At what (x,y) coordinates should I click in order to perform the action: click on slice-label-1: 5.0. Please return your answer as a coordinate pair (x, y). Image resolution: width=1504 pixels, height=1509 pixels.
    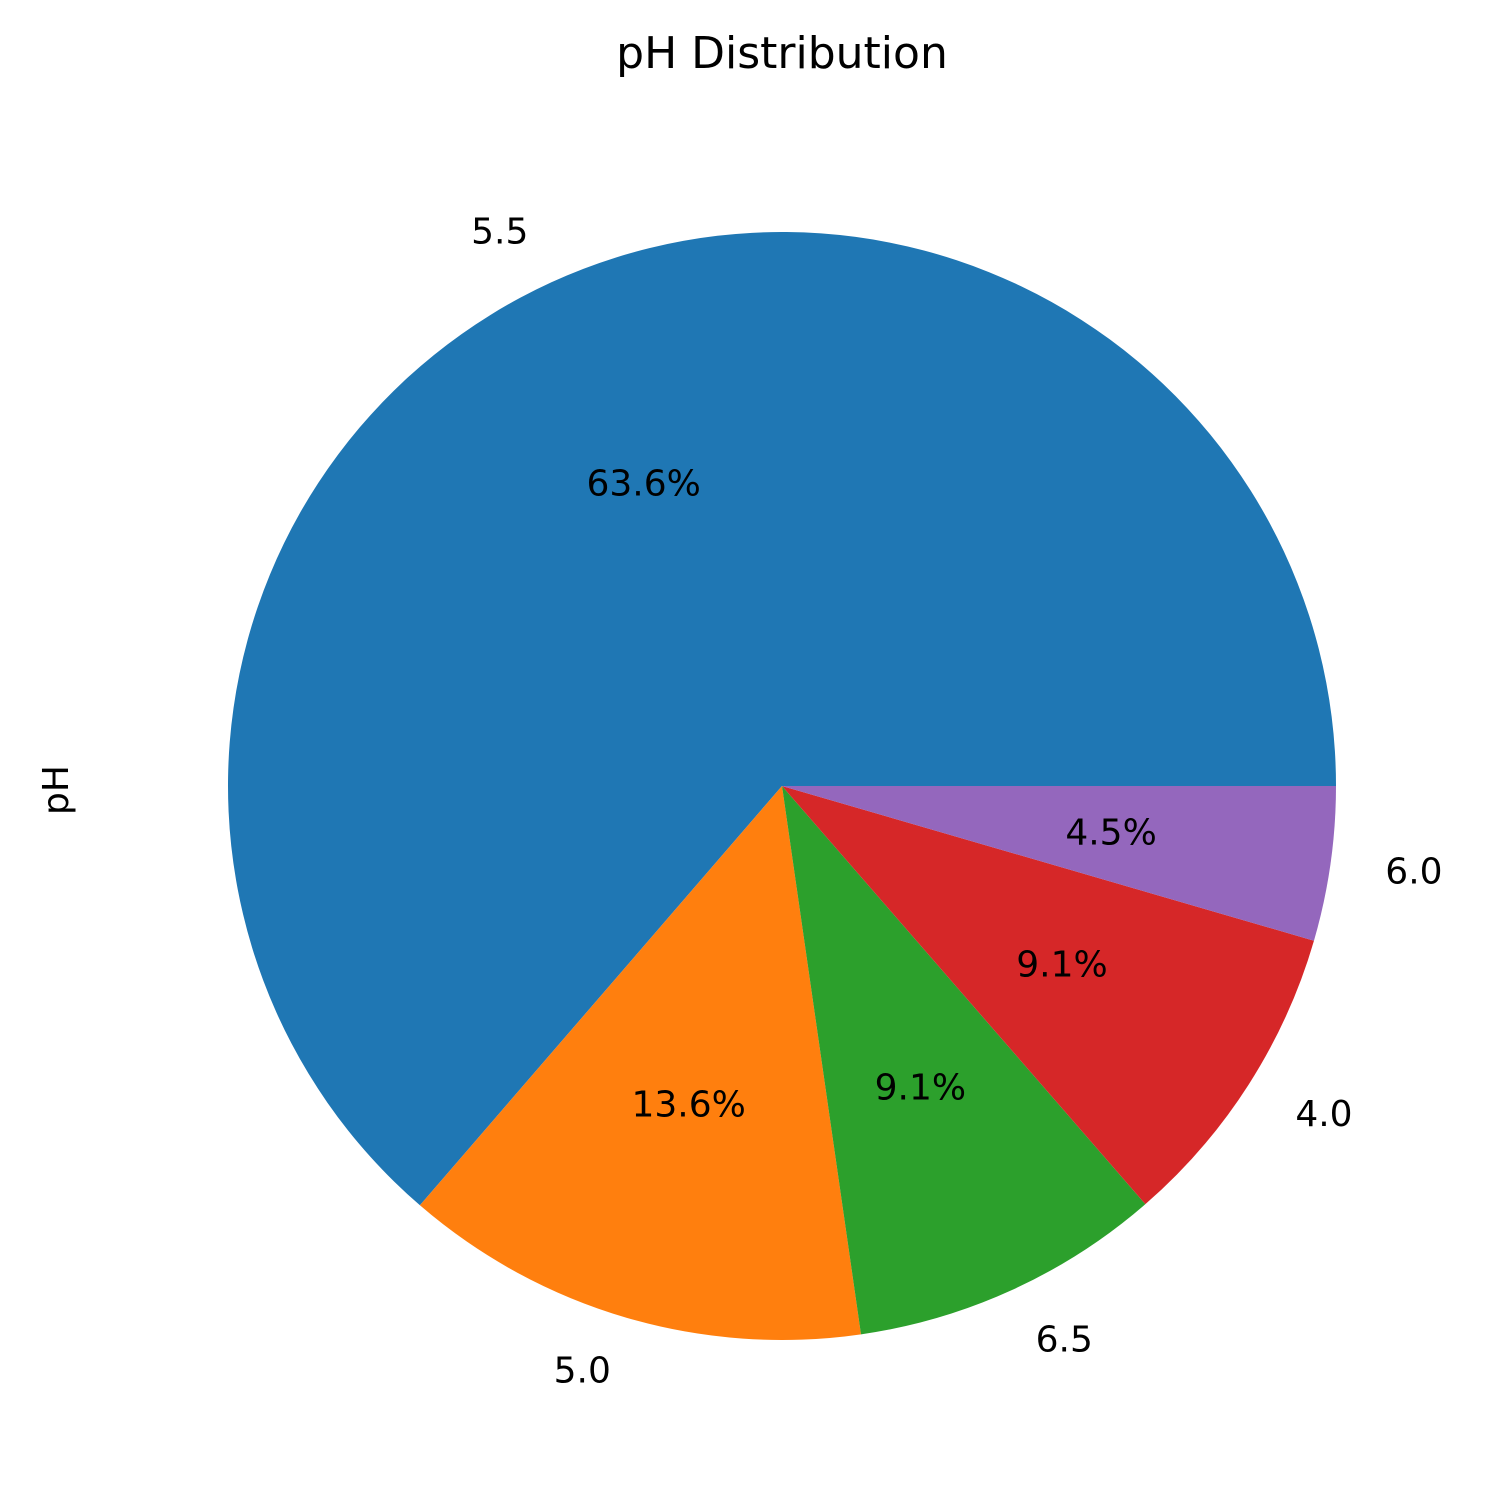
    Looking at the image, I should click on (582, 1370).